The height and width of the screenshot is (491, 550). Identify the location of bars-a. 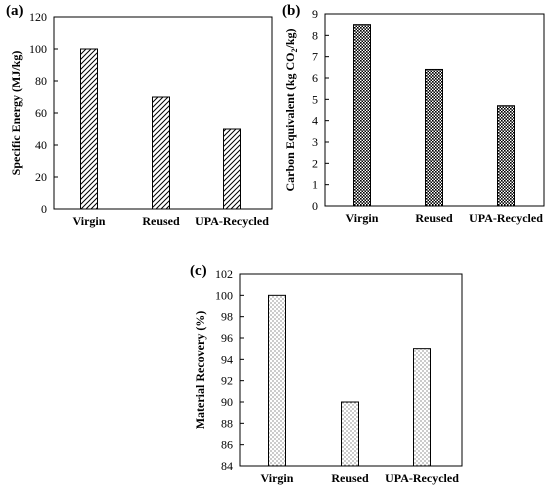
(160, 129).